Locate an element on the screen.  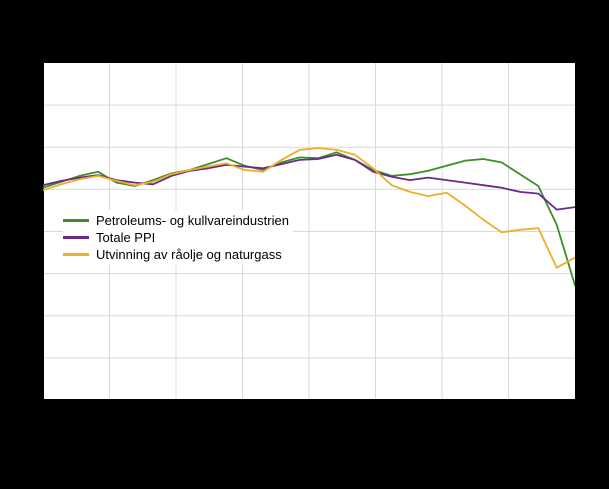
legend-label: Petroleums- og kullvareindustrien is located at coordinates (192, 220).